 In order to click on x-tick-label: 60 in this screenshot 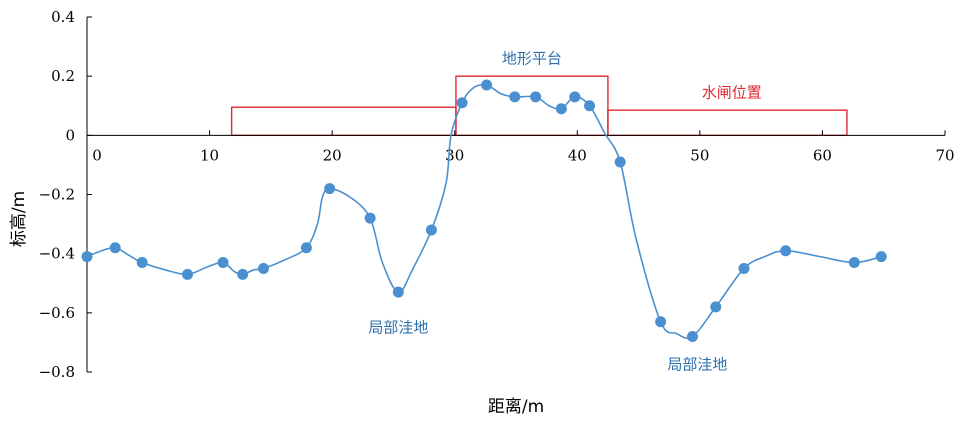, I will do `click(822, 155)`.